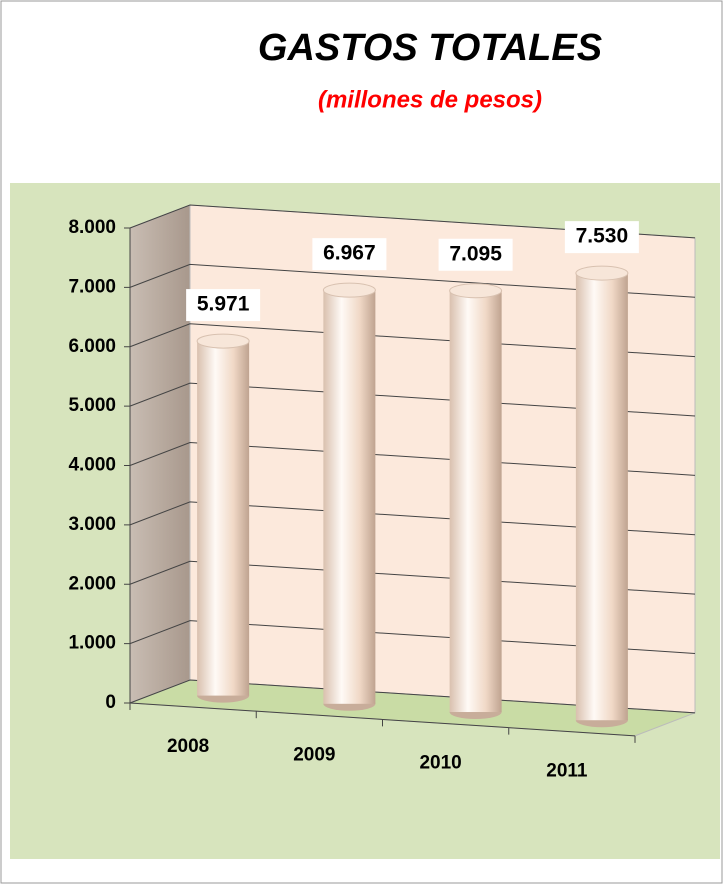 Image resolution: width=723 pixels, height=889 pixels. Describe the element at coordinates (92, 405) in the screenshot. I see `y-tick-label: 5.000` at that location.